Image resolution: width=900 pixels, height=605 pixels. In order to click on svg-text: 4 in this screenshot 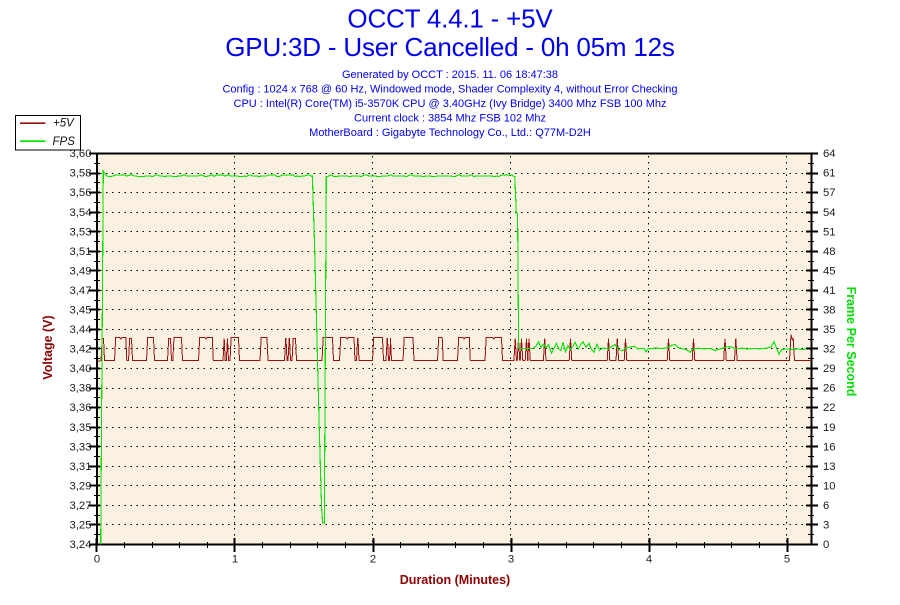, I will do `click(649, 560)`.